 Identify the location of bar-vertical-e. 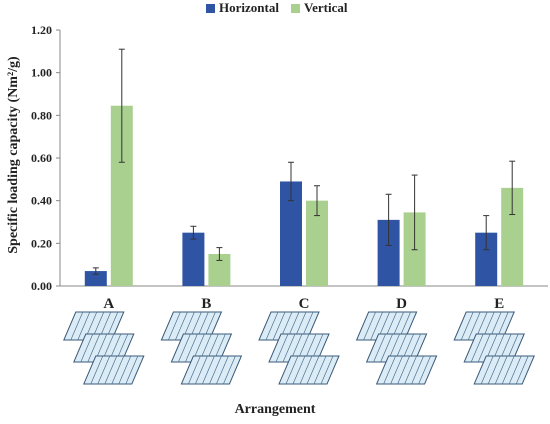
(512, 236).